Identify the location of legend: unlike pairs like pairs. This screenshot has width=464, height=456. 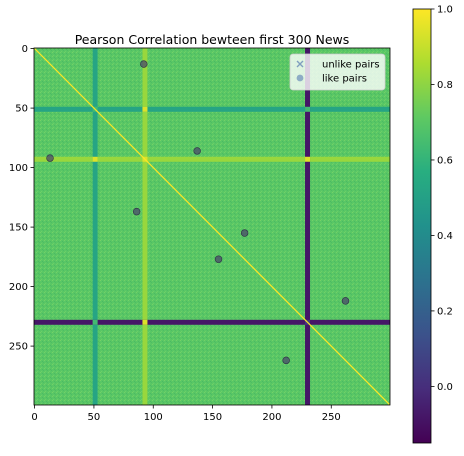
(337, 72).